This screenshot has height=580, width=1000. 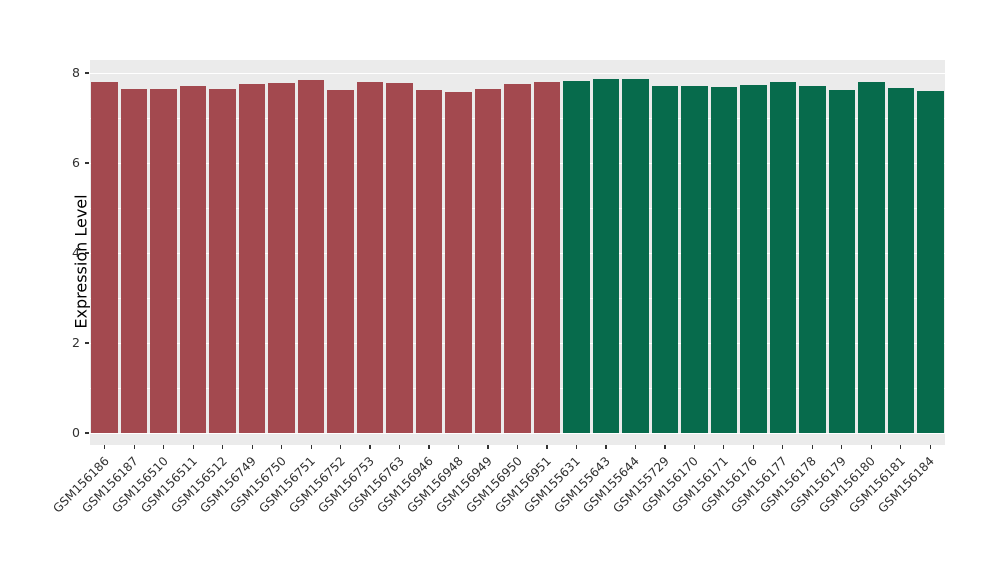 I want to click on y-tick-label: 6, so click(x=76, y=162).